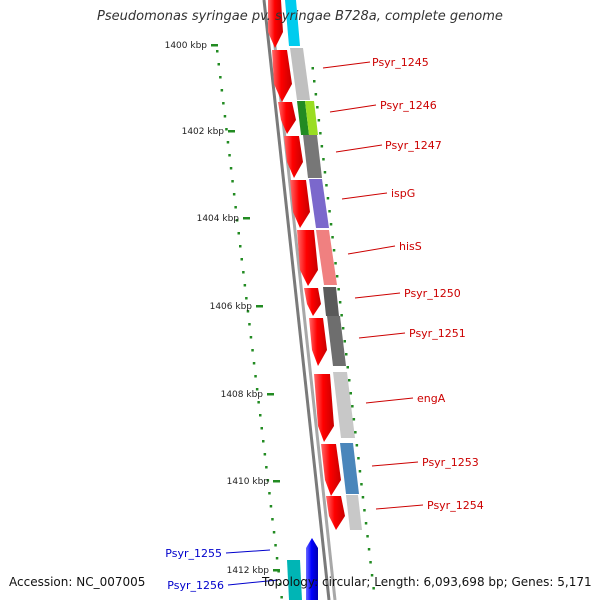 The height and width of the screenshot is (604, 600). Describe the element at coordinates (403, 193) in the screenshot. I see `gene-label: ispG` at that location.